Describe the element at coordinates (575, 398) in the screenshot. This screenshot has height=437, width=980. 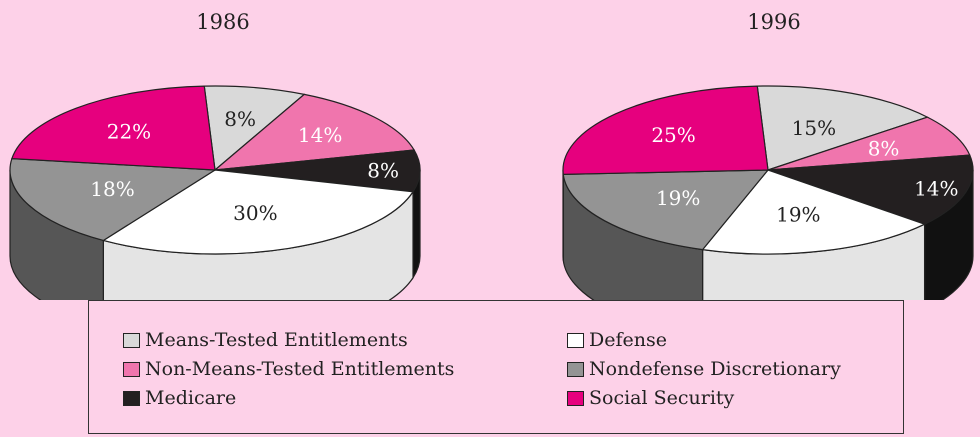
I see `legend-swatch-social-security` at that location.